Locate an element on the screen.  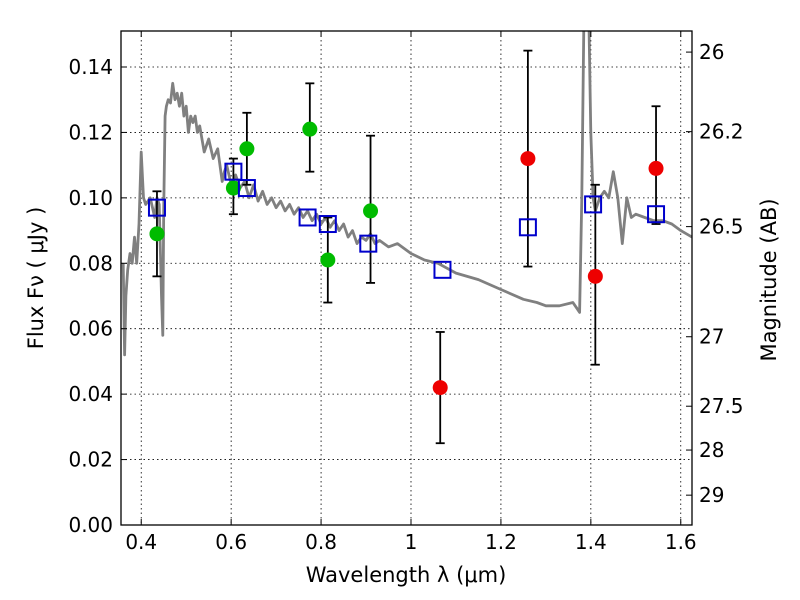
x-tick-label: 0.4 is located at coordinates (141, 542).